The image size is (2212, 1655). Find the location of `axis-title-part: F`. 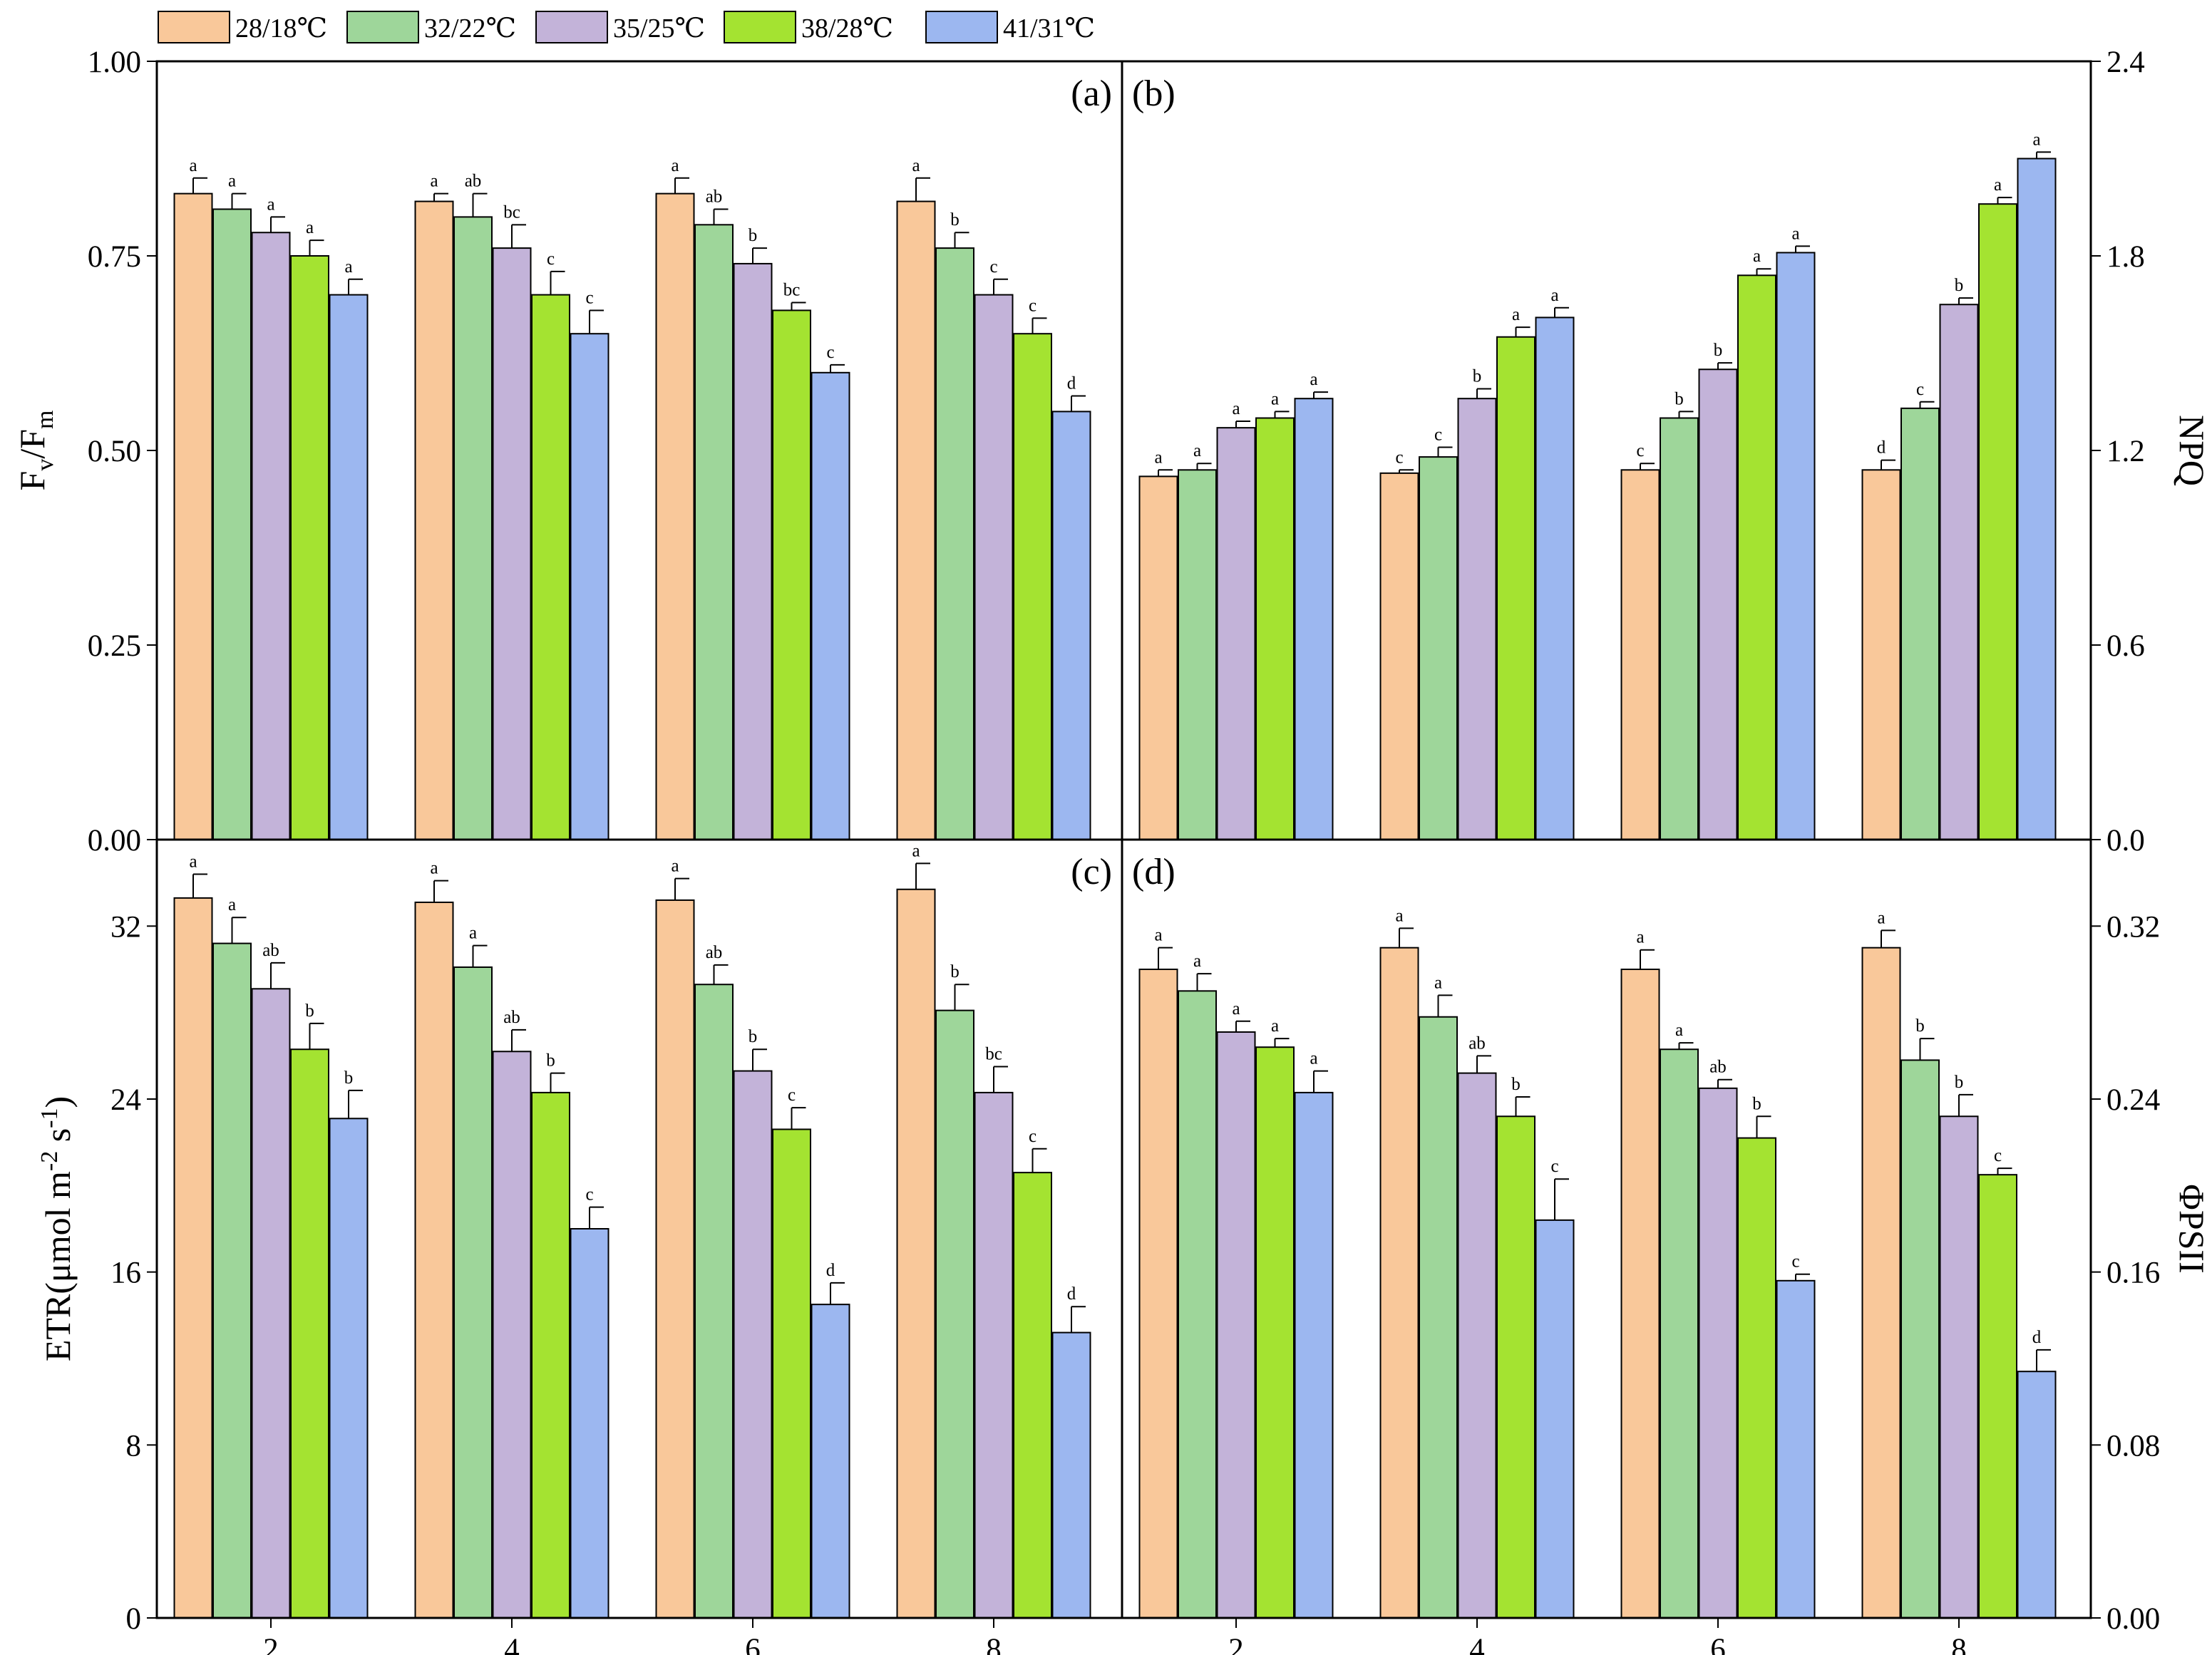

axis-title-part: F is located at coordinates (32, 481).